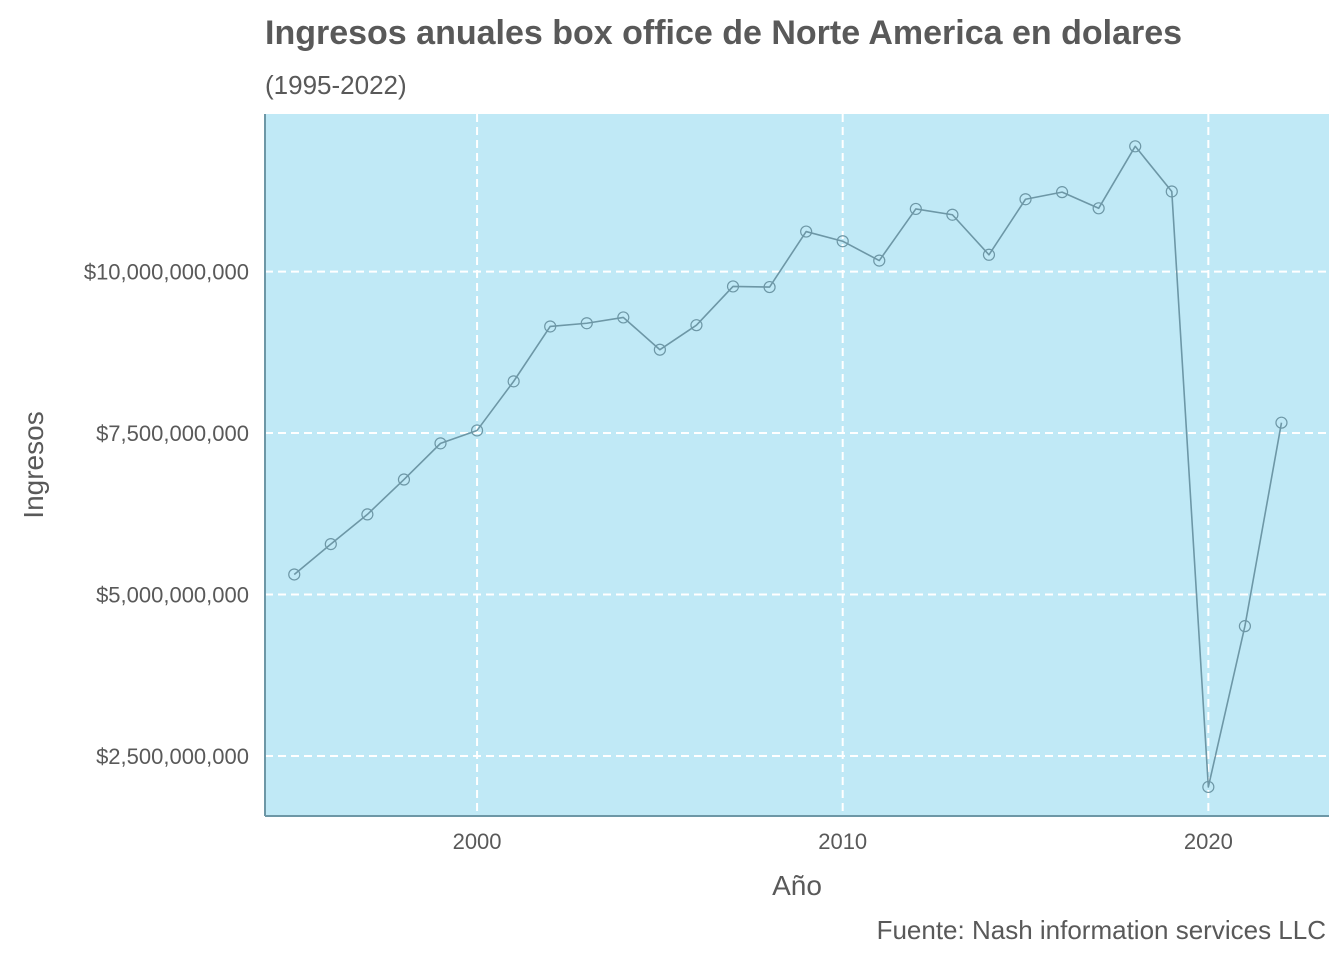 The height and width of the screenshot is (960, 1344). What do you see at coordinates (477, 841) in the screenshot?
I see `x-tick-label: 2000` at bounding box center [477, 841].